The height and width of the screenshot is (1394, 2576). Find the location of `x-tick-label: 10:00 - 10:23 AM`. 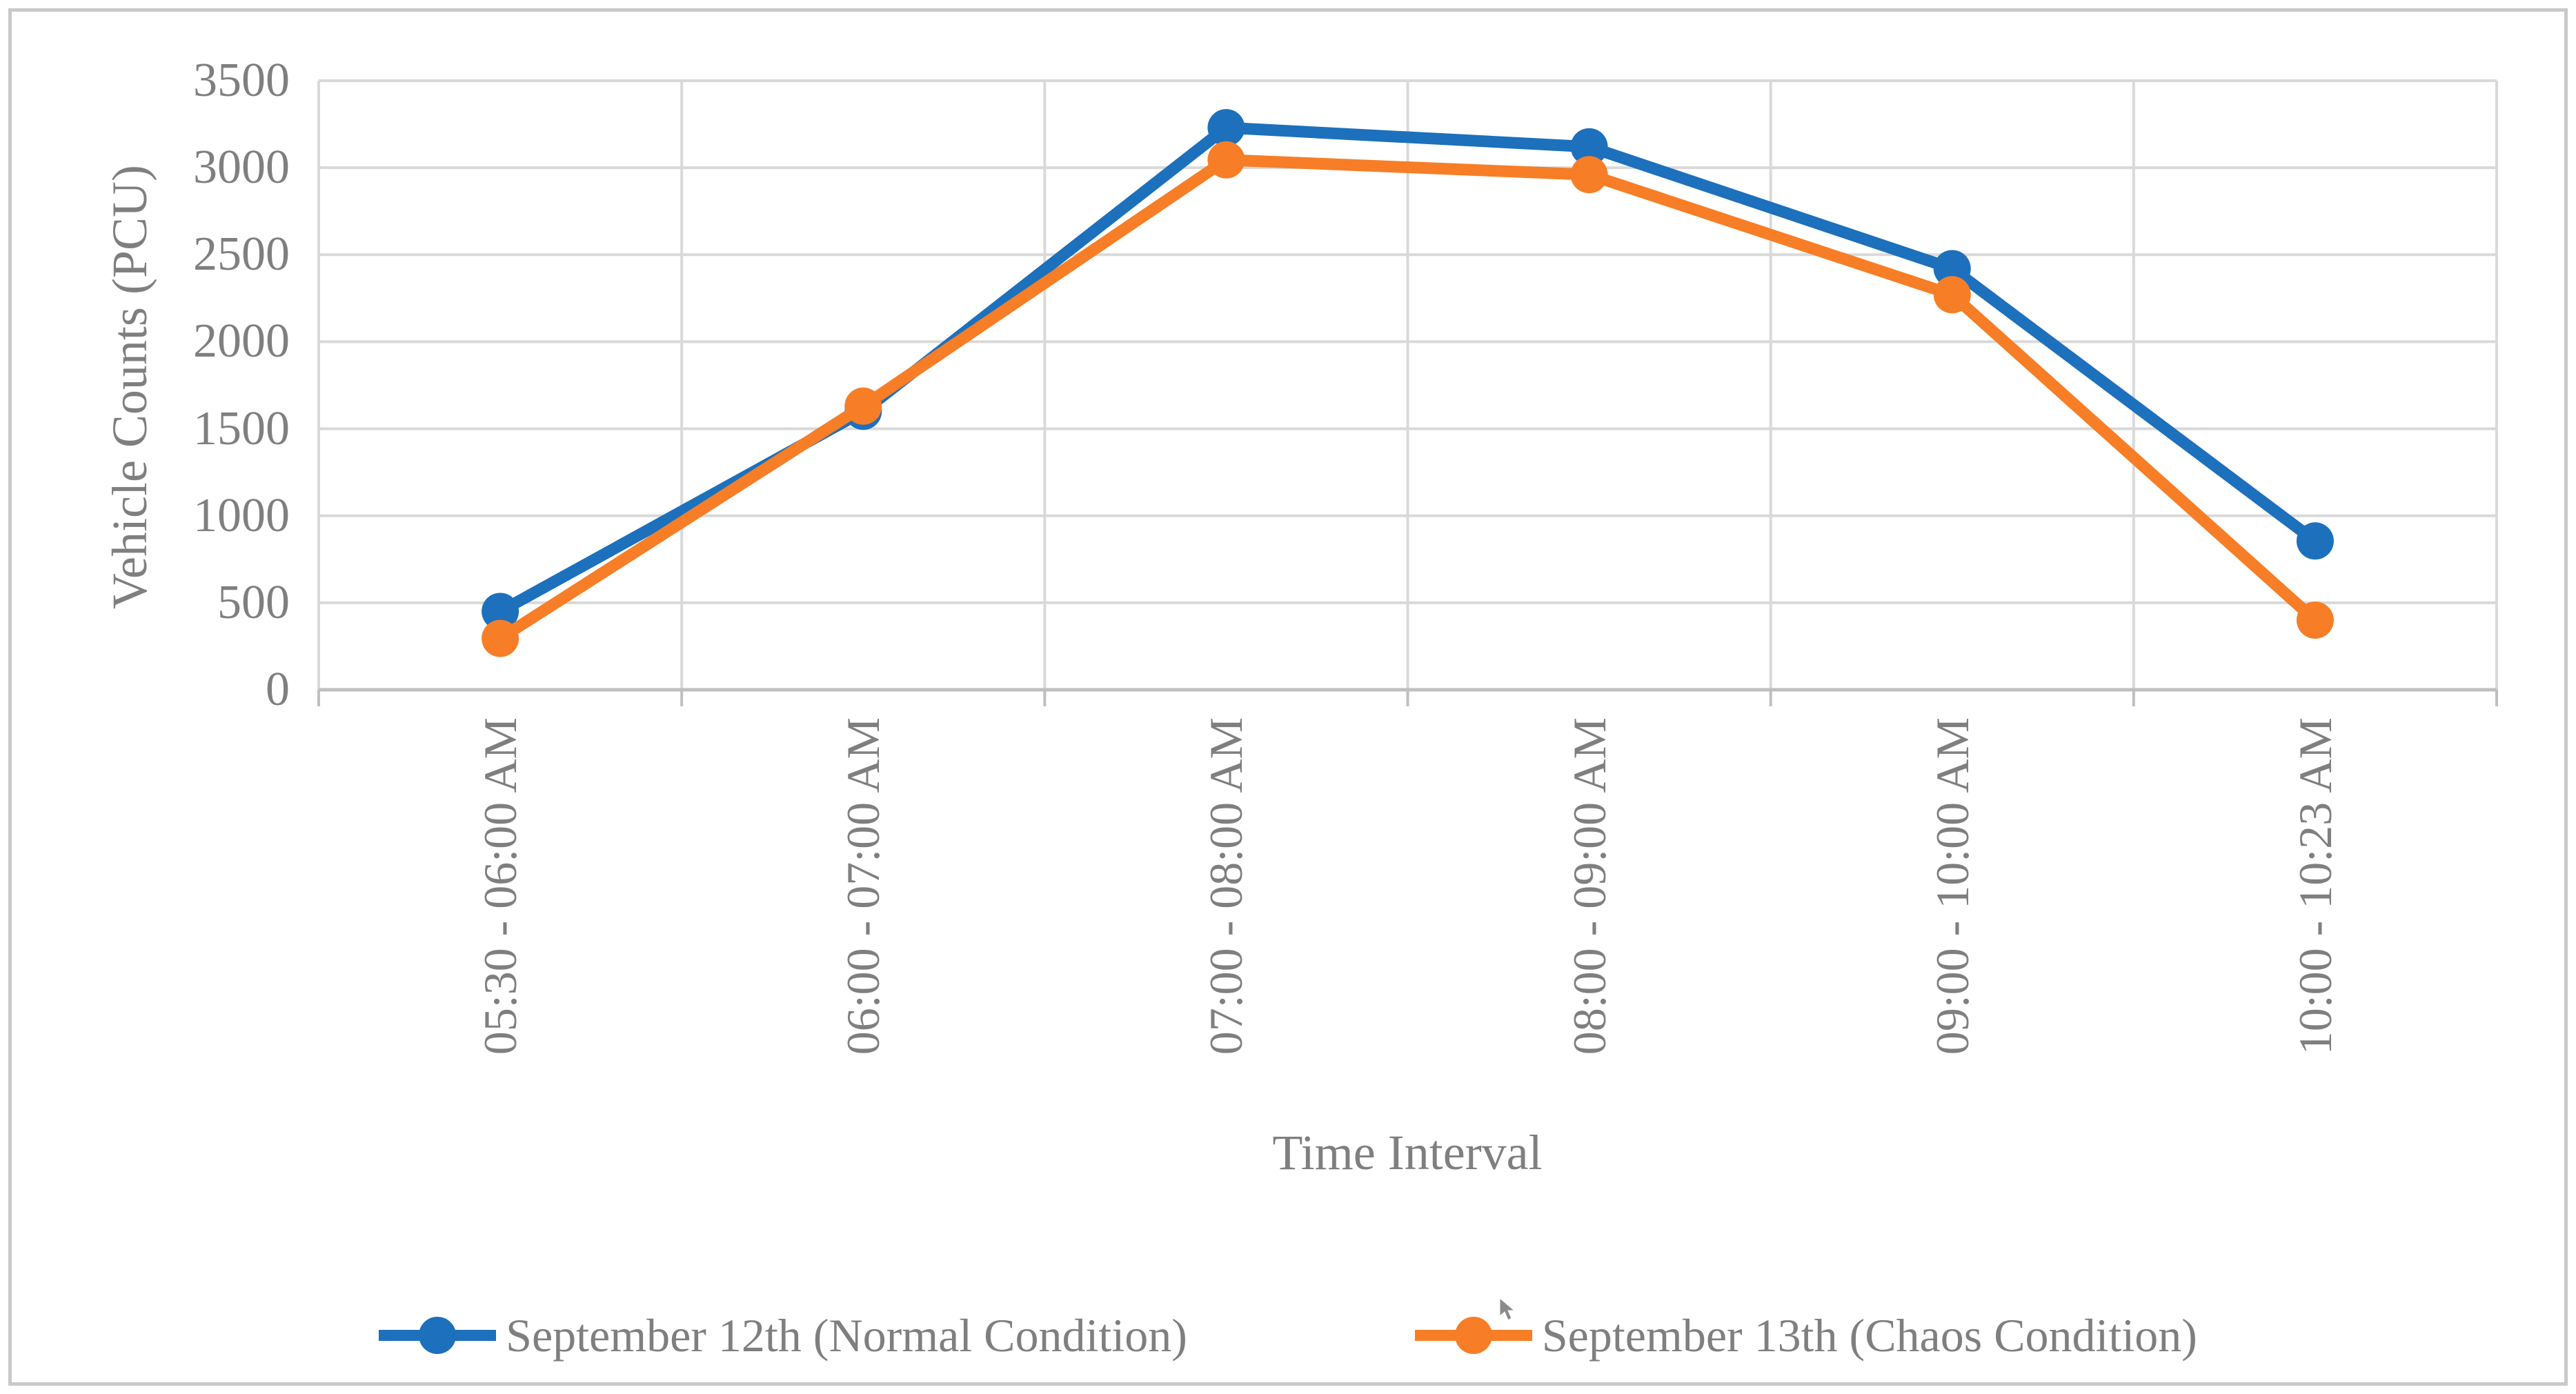

x-tick-label: 10:00 - 10:23 AM is located at coordinates (2314, 886).